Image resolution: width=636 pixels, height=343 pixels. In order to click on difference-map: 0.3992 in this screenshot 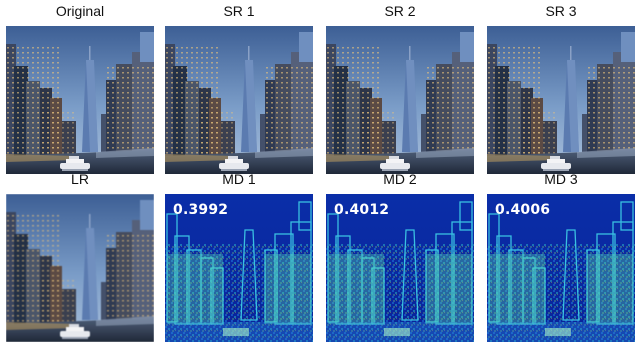, I will do `click(239, 268)`.